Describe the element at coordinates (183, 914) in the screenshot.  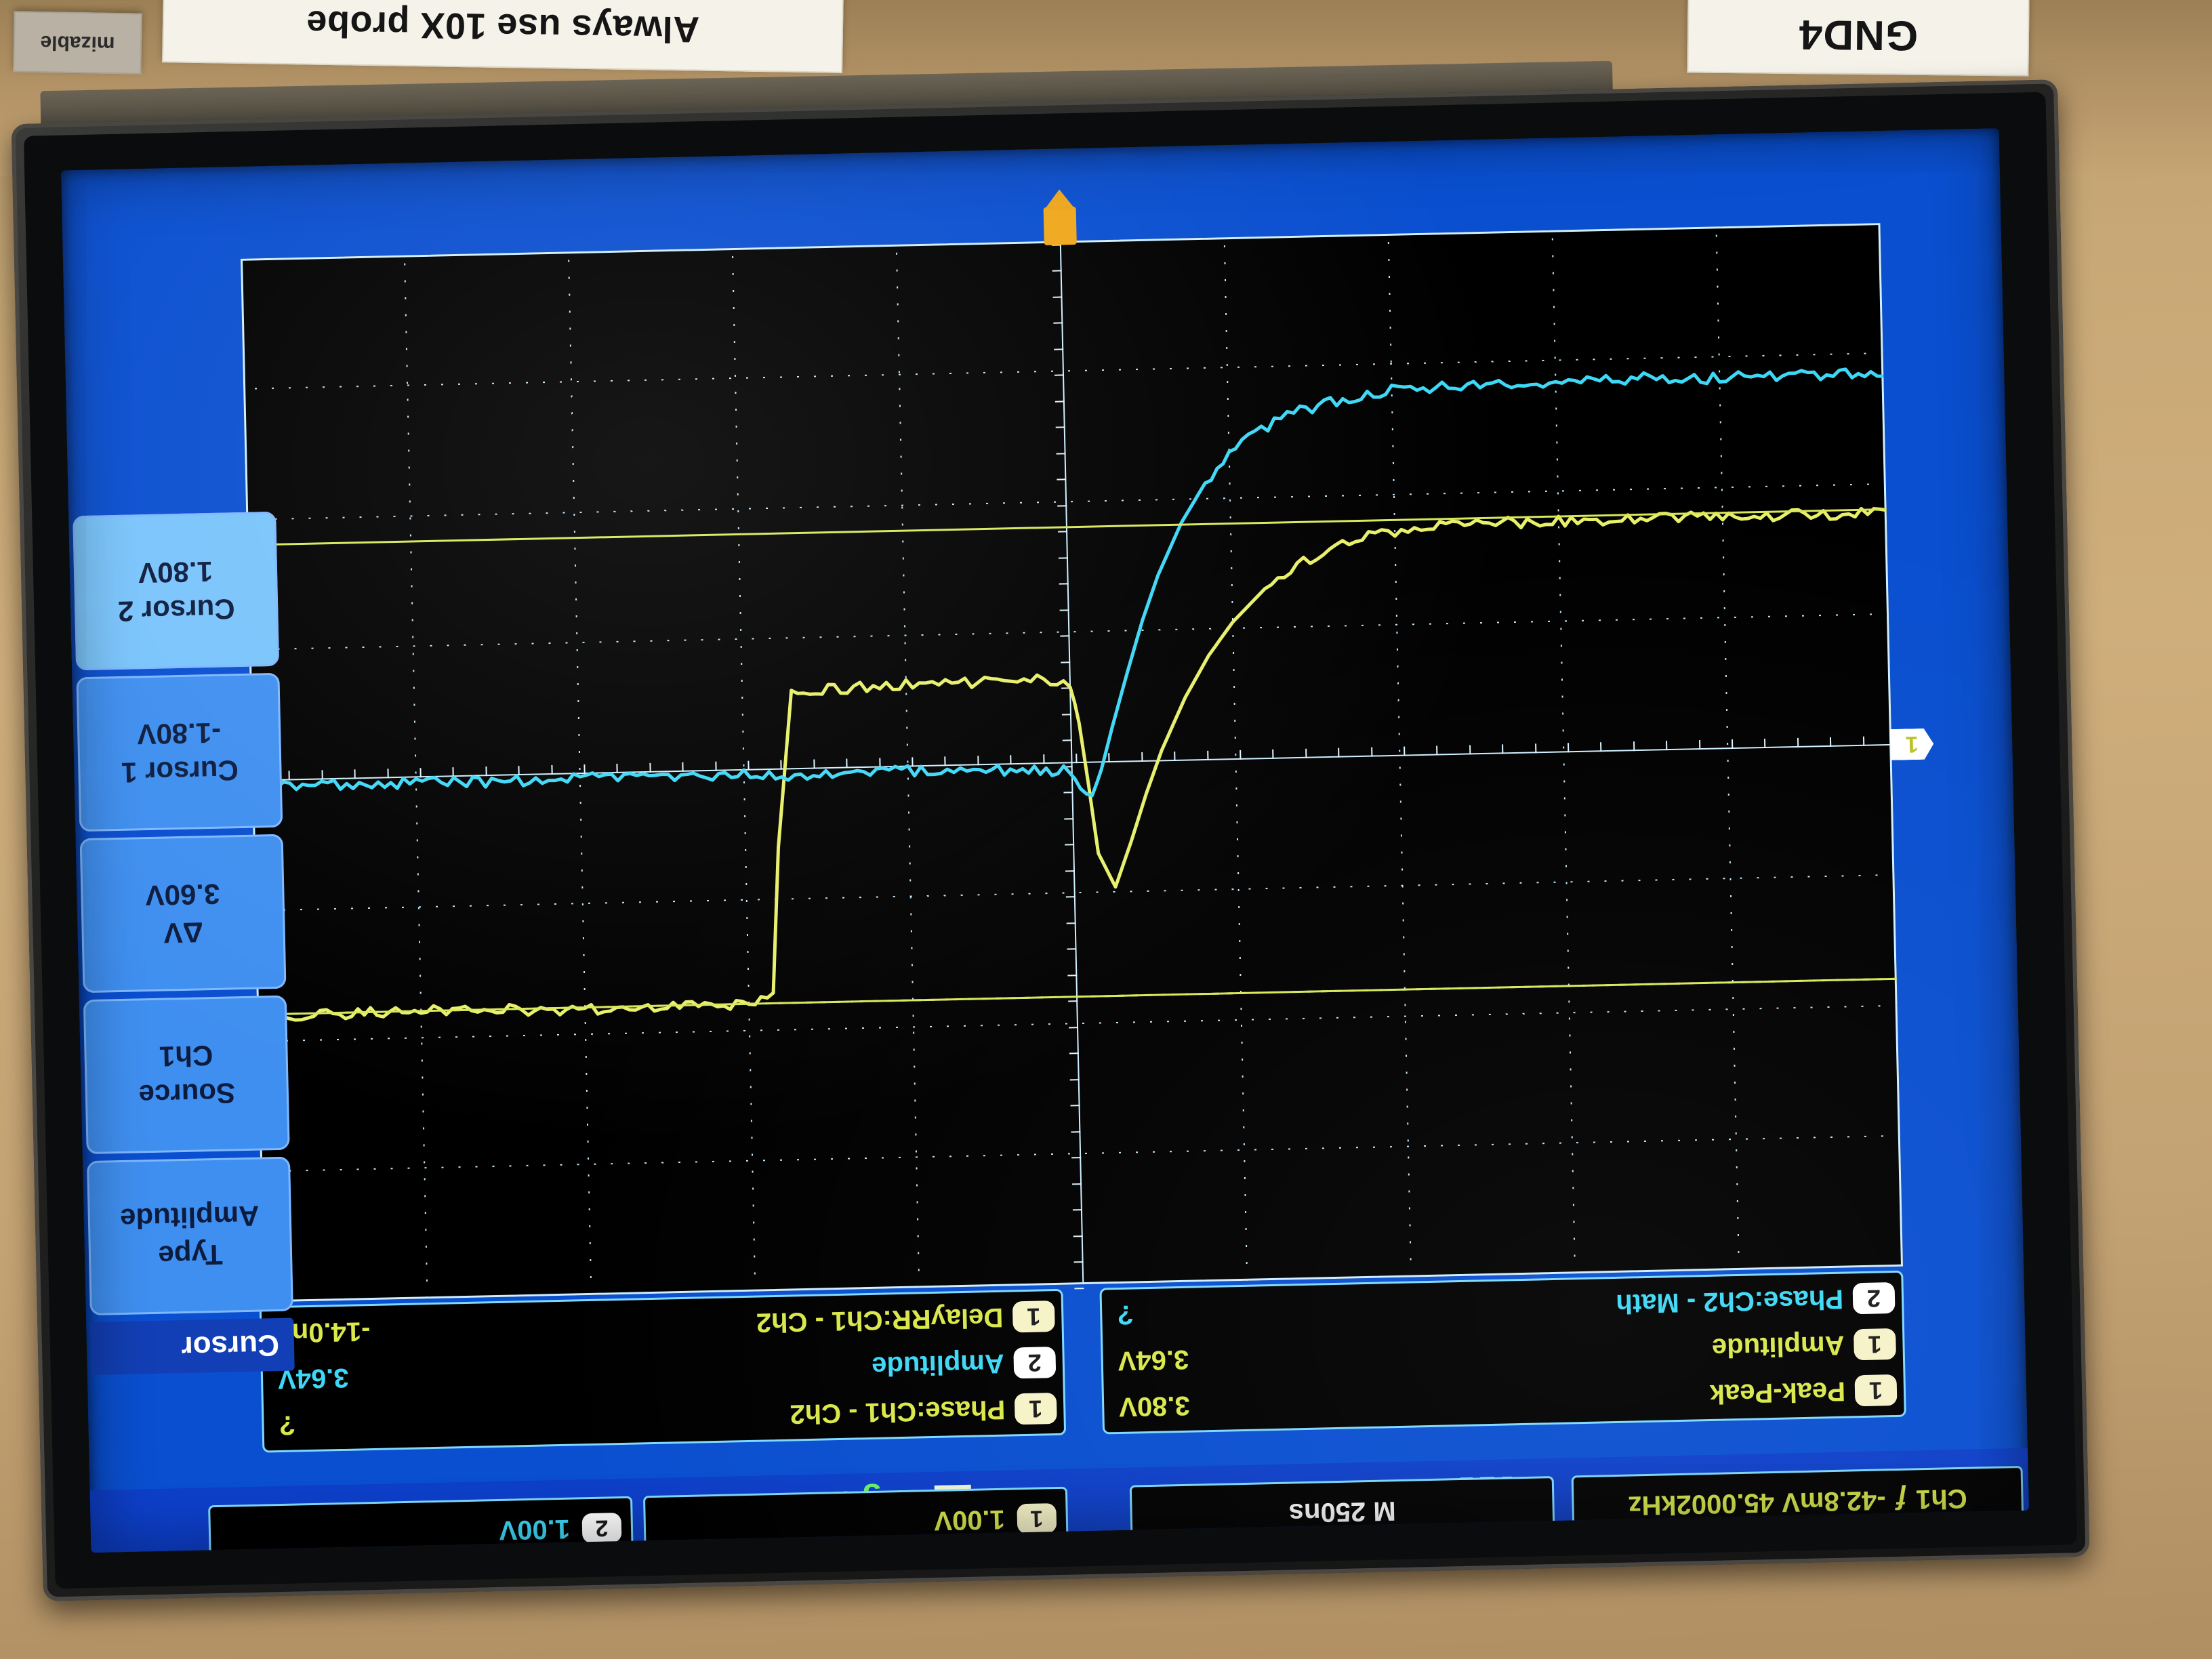
I see `menu-item-delta-v: ΔV 3.60V` at that location.